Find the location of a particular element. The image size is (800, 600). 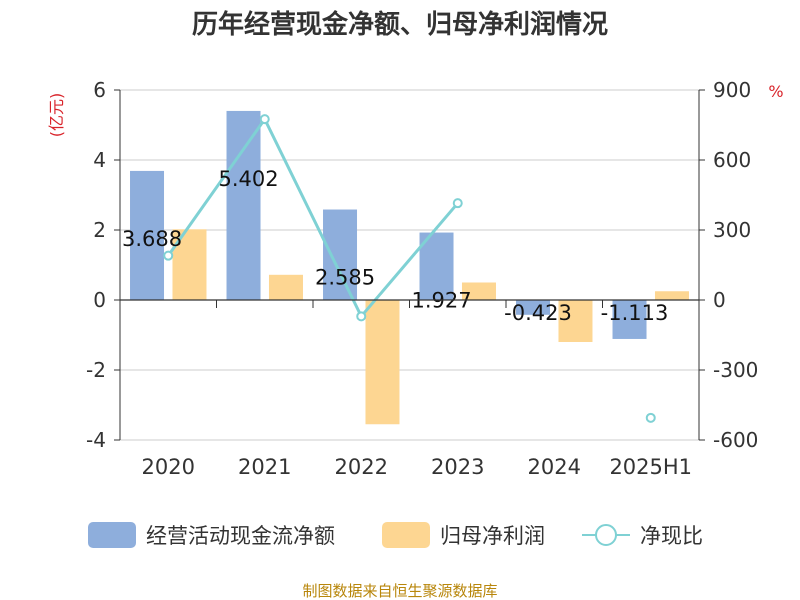

right-tick-label: 0 is located at coordinates (719, 300).